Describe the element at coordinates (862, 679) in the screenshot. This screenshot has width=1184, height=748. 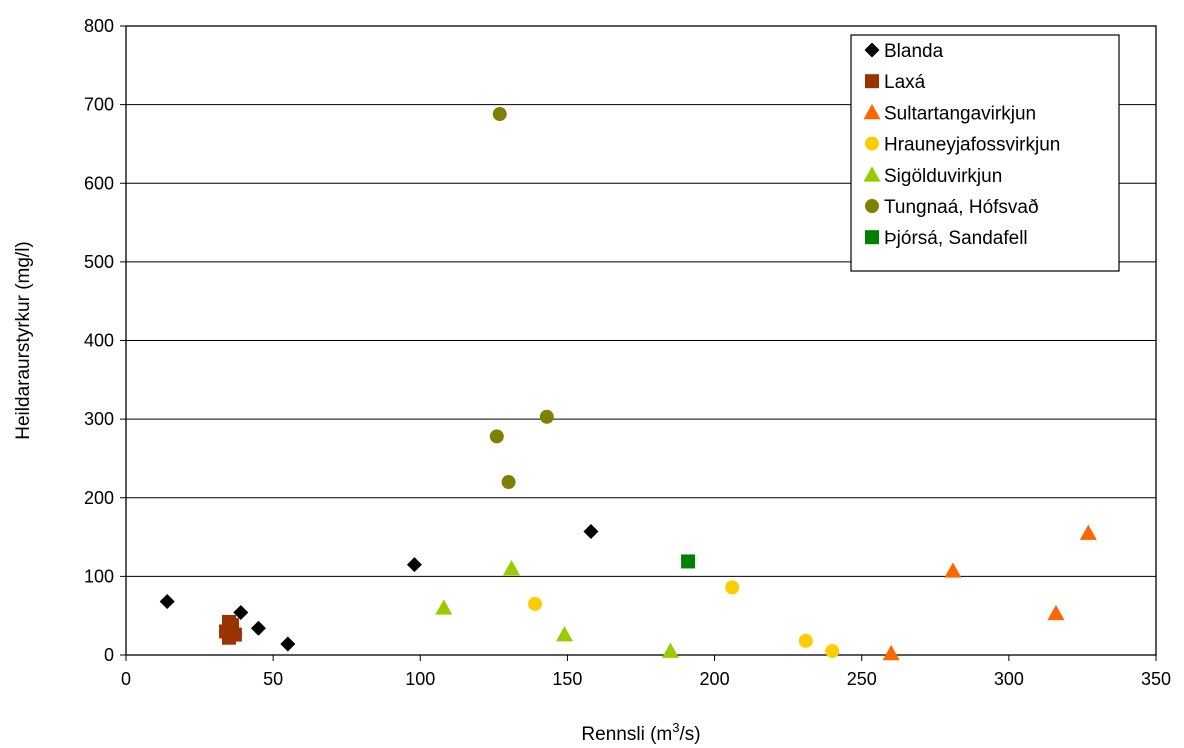
I see `x-tick-label: 250` at that location.